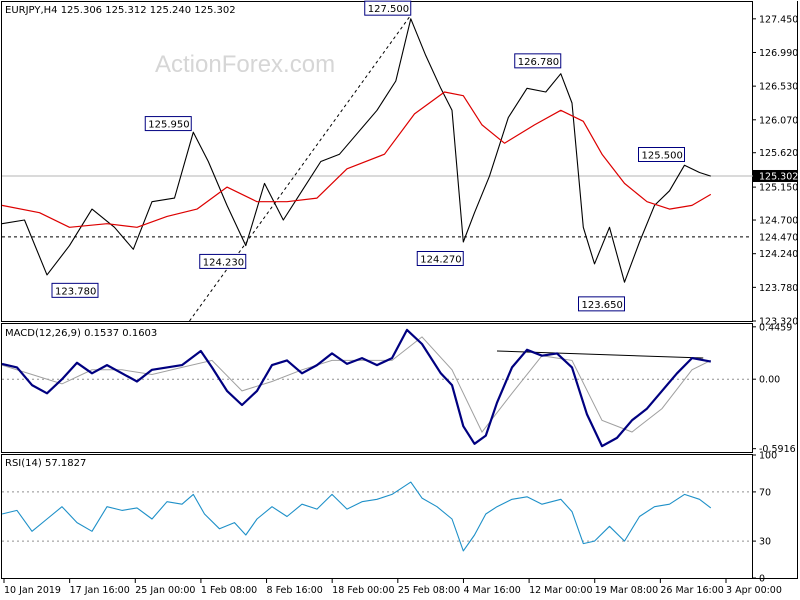 The height and width of the screenshot is (600, 800). I want to click on x-tick-label: 19 Mar 08:00, so click(626, 590).